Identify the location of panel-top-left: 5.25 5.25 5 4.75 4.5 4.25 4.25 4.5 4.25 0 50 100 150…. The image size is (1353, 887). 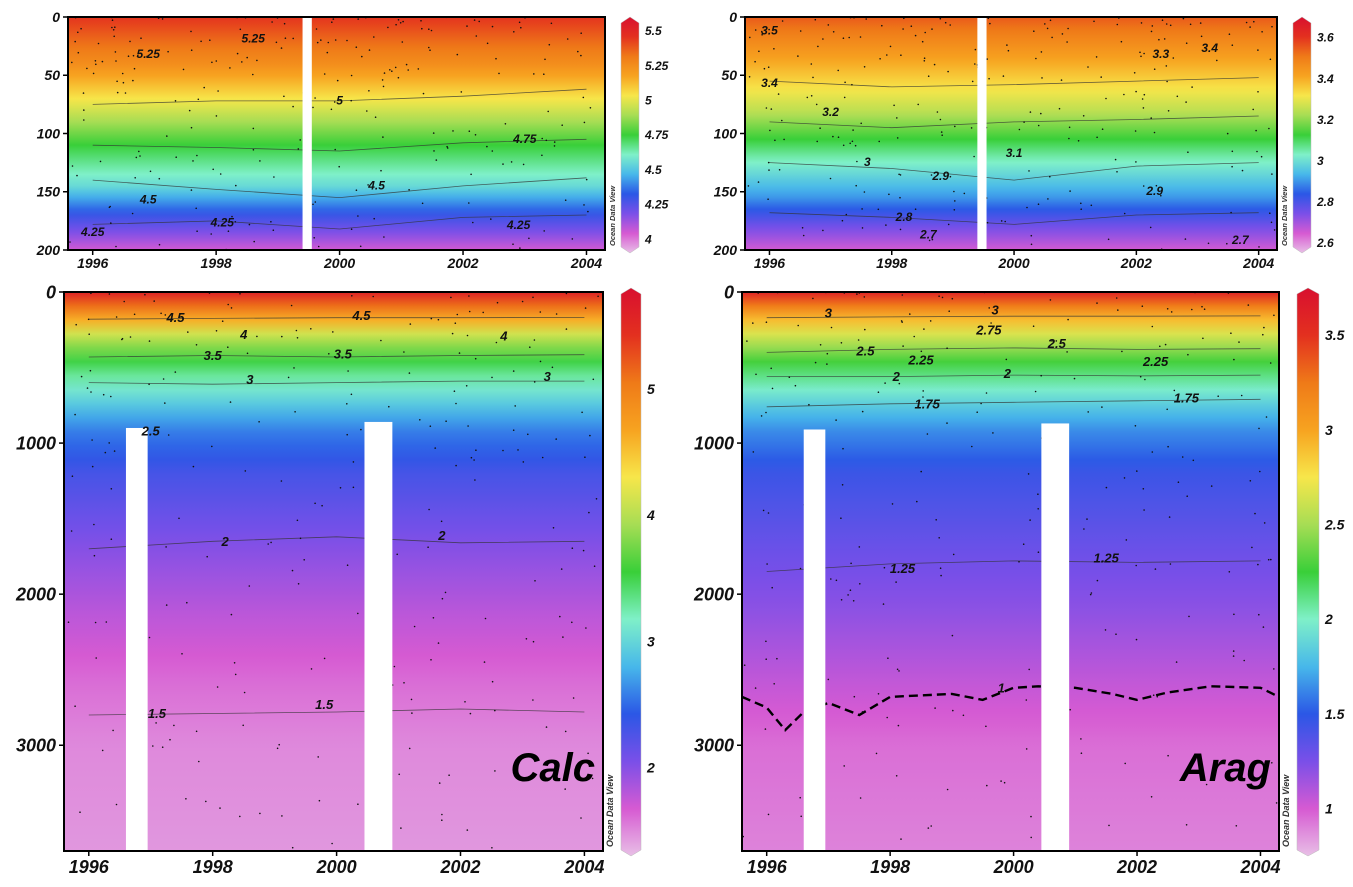
(352, 140).